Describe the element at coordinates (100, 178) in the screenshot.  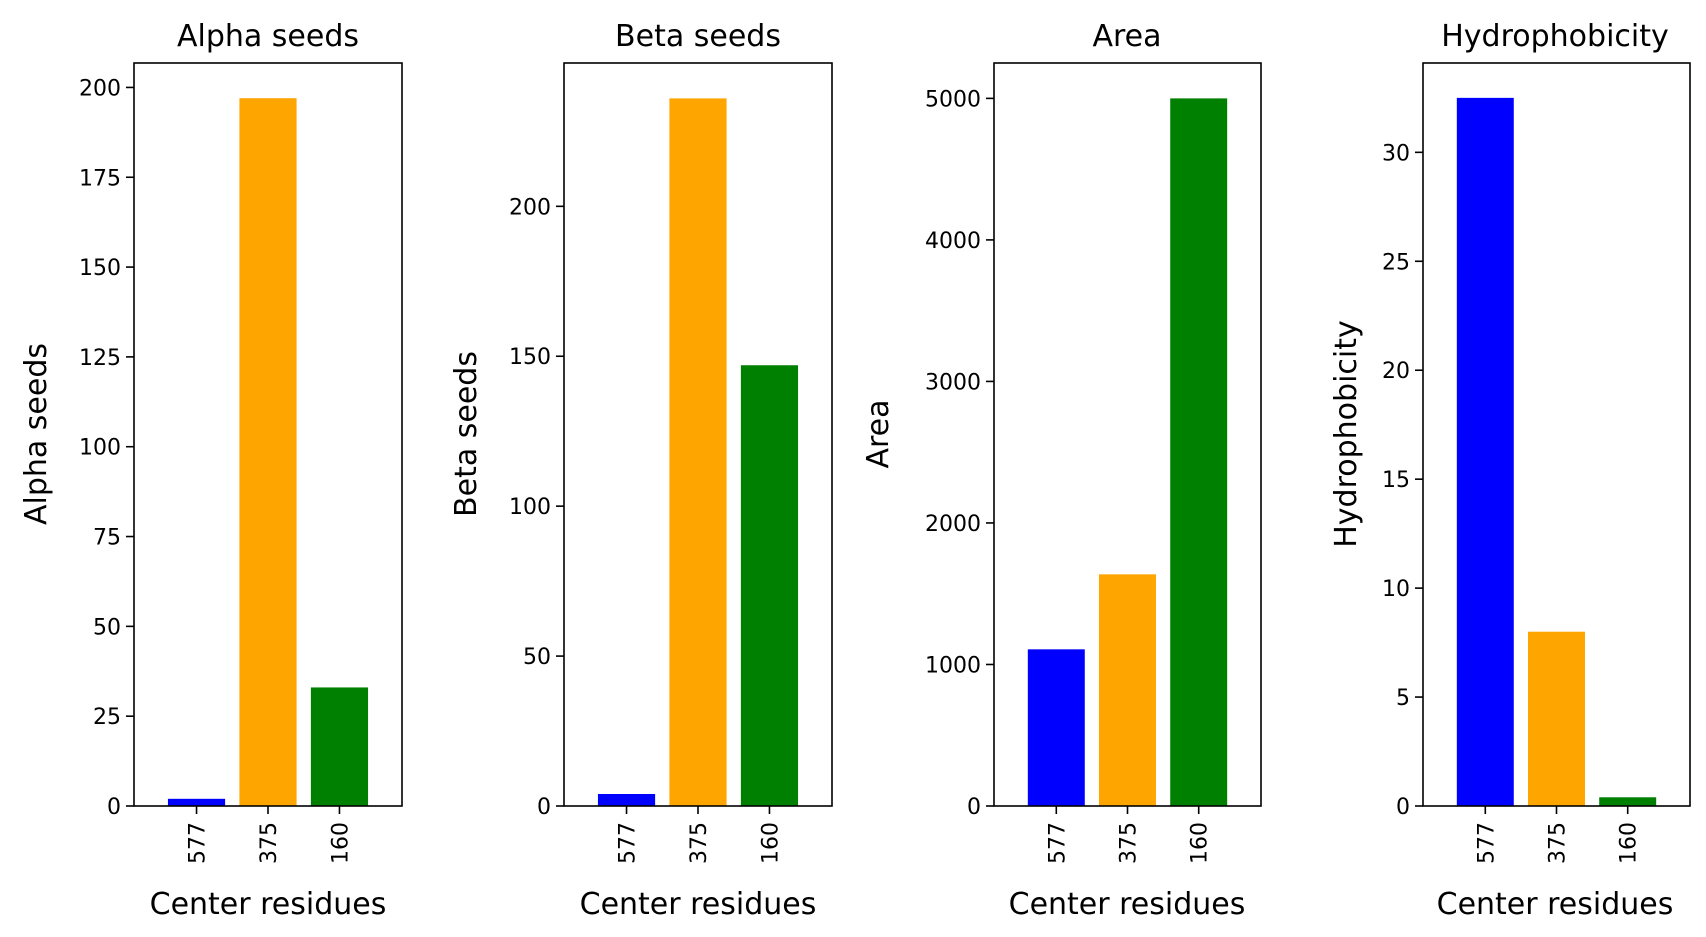
I see `y-tick-label: 175` at that location.